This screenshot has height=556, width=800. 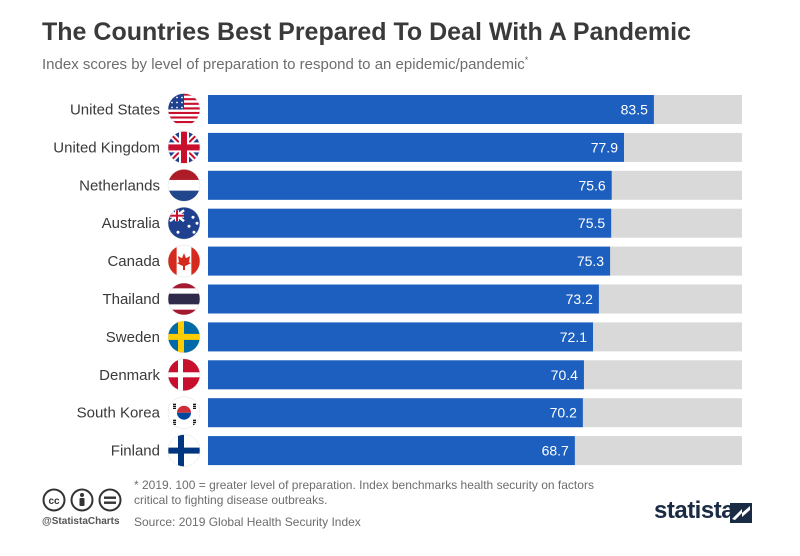 I want to click on bar-row: United Kingdom 77.9, so click(x=397, y=147).